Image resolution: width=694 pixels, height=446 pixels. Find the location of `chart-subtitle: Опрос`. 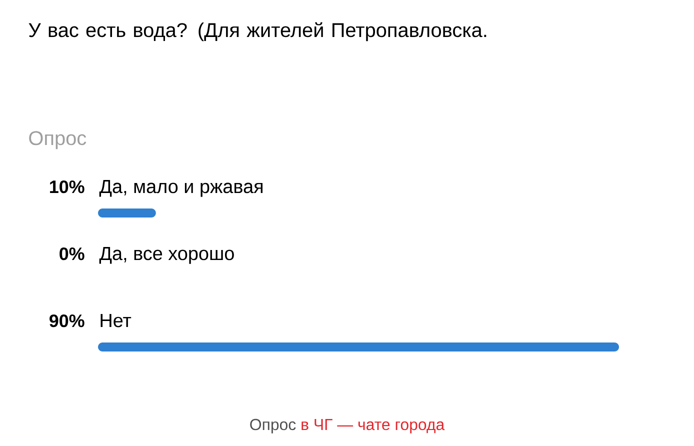

chart-subtitle: Опрос is located at coordinates (57, 140).